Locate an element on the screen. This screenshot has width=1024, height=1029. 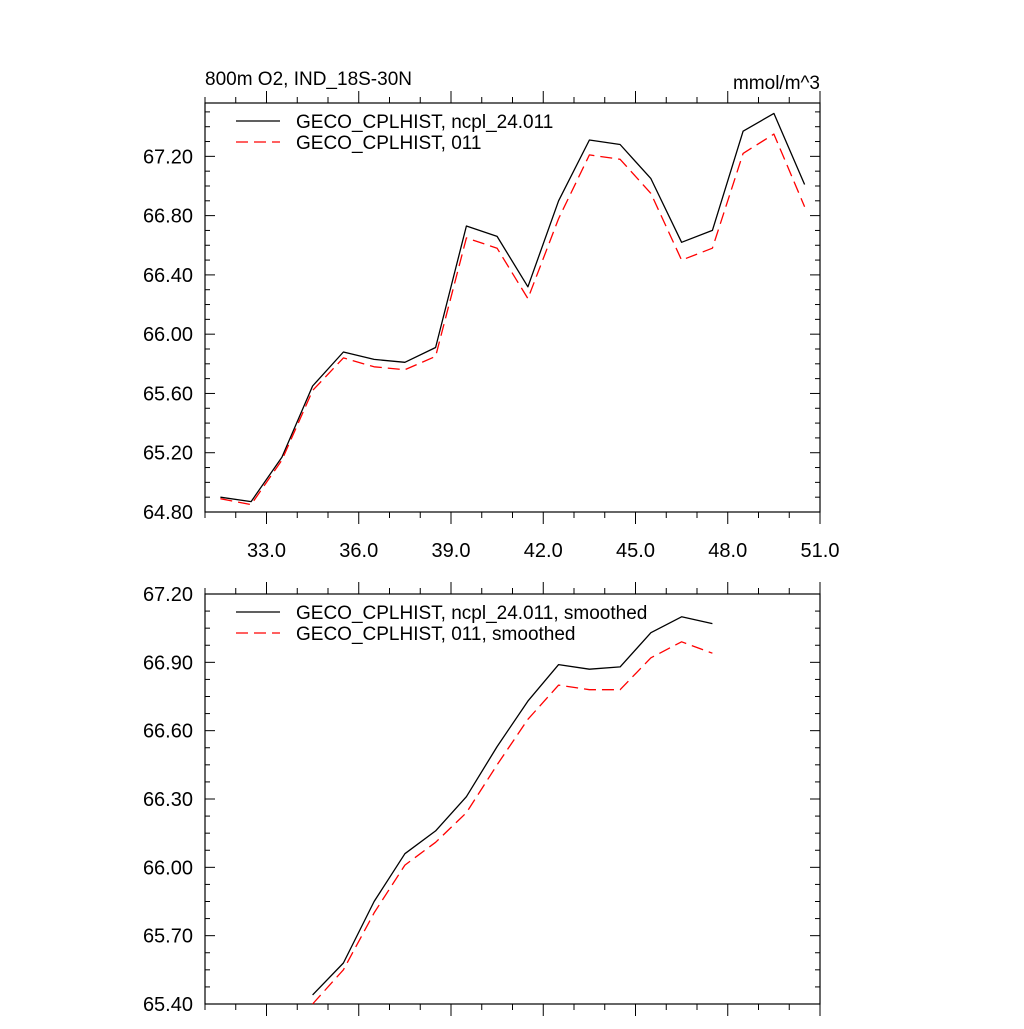
y-tick-label: 66.40 is located at coordinates (168, 276).